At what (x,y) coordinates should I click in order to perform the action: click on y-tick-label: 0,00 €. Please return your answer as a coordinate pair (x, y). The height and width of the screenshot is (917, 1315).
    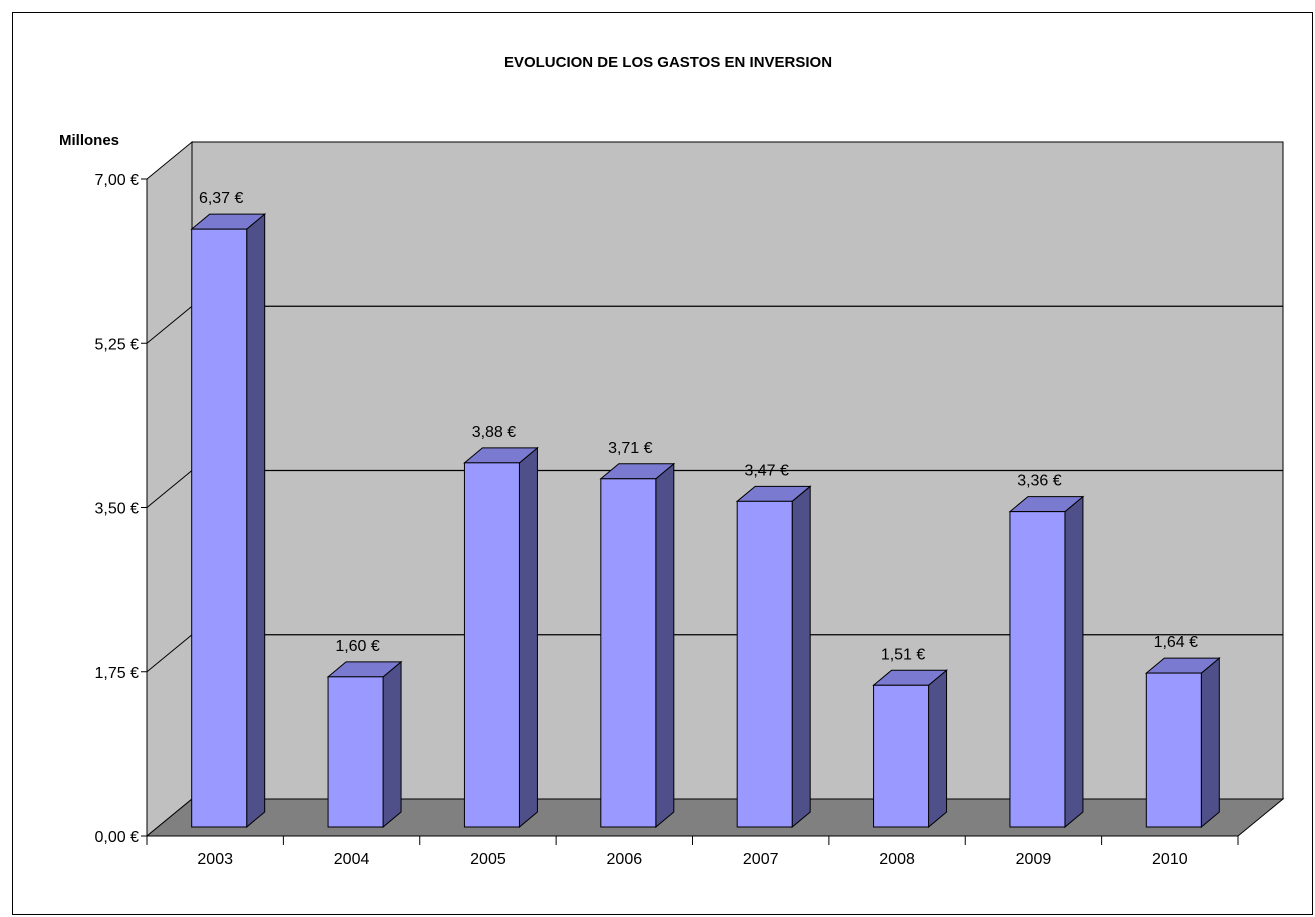
    Looking at the image, I should click on (117, 837).